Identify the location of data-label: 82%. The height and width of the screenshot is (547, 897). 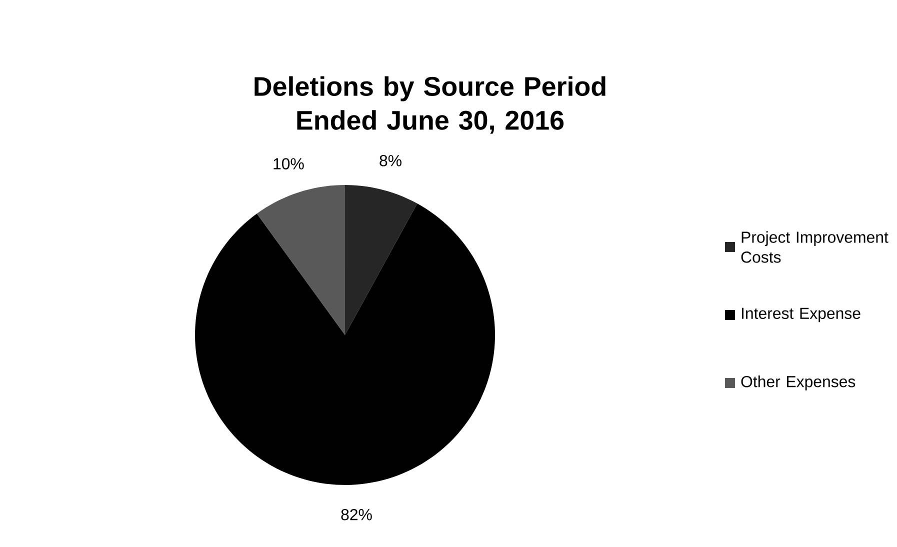
(356, 514).